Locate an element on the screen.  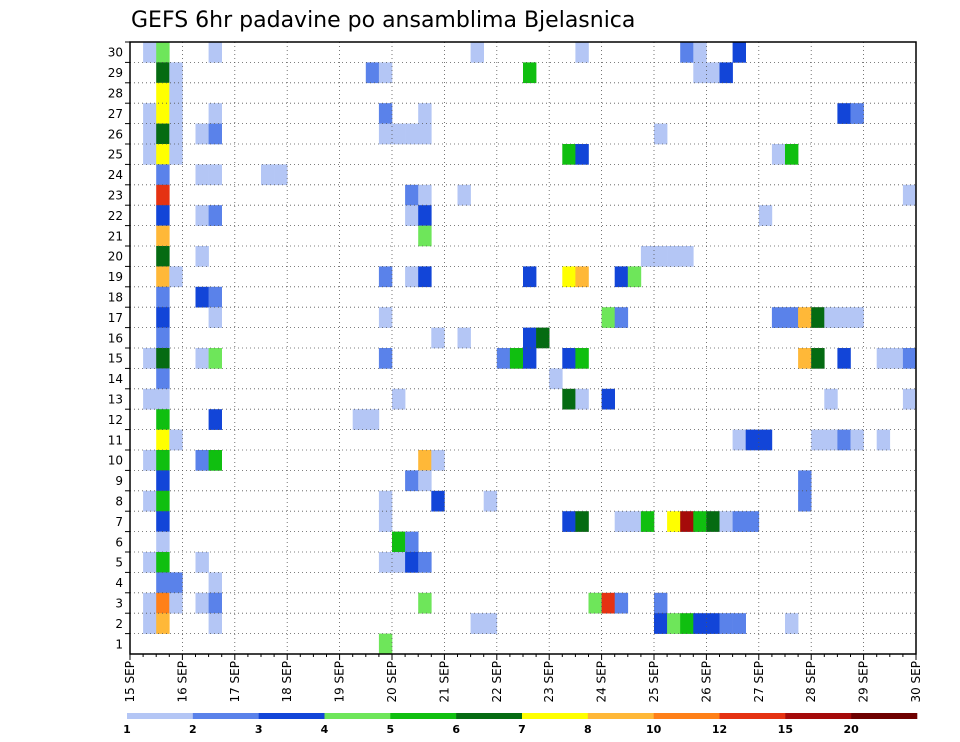
x-tick-label: 26 SEP is located at coordinates (706, 682).